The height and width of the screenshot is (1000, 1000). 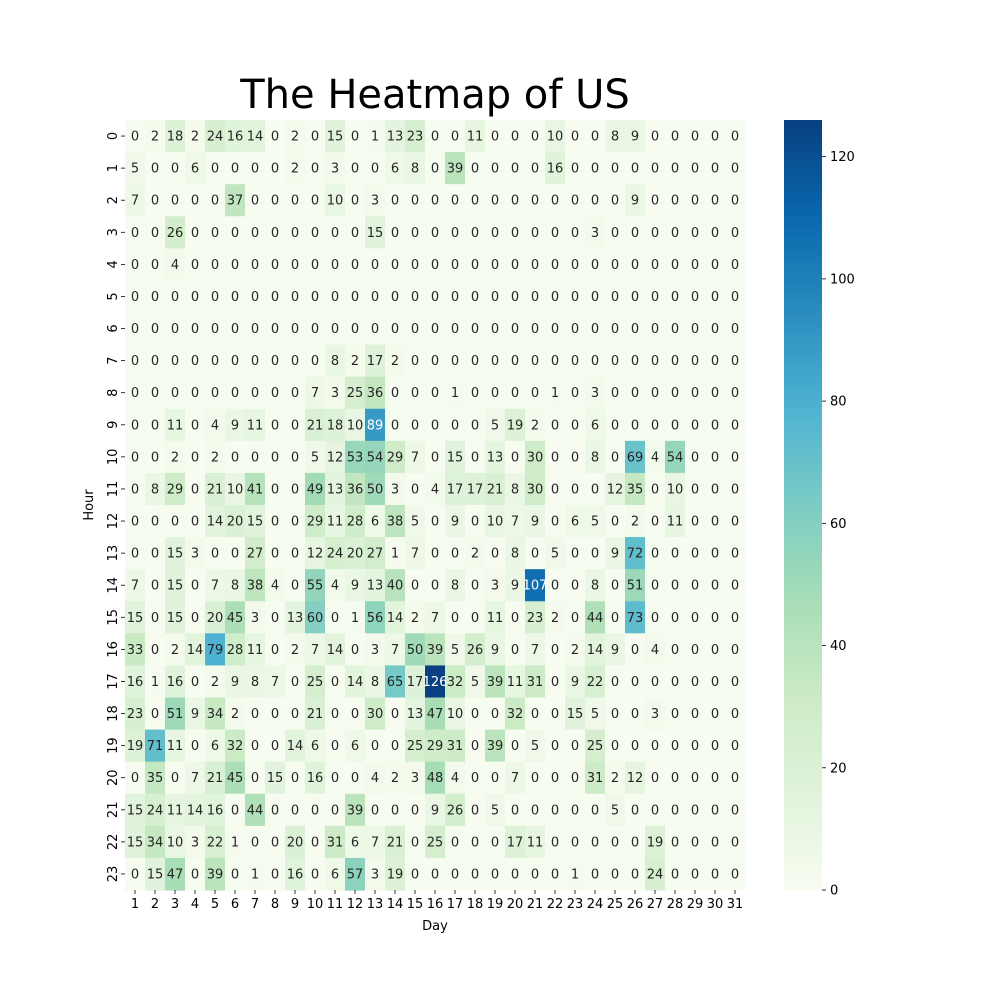 I want to click on cell-value-label: 45, so click(x=235, y=618).